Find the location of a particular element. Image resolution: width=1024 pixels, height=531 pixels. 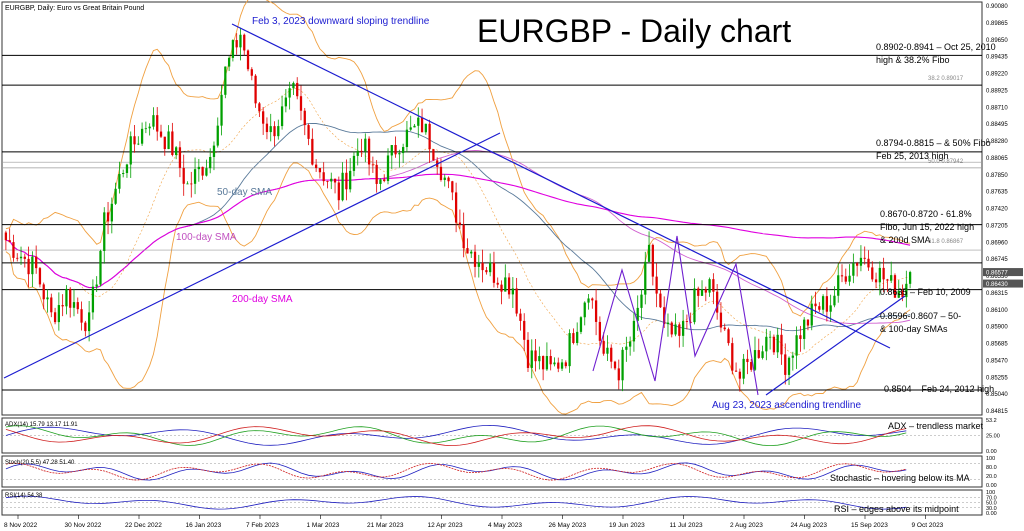

rsi-tick: 100 is located at coordinates (990, 493).